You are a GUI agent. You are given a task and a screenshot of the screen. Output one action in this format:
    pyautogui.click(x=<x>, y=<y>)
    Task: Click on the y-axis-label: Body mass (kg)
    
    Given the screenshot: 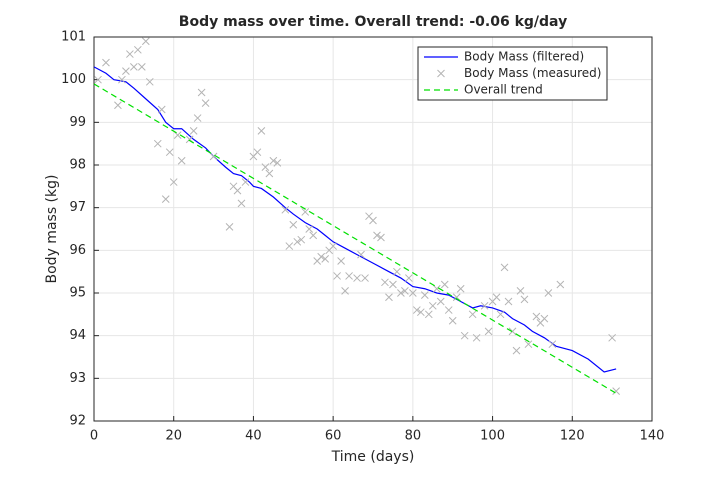 What is the action you would take?
    pyautogui.click(x=52, y=229)
    